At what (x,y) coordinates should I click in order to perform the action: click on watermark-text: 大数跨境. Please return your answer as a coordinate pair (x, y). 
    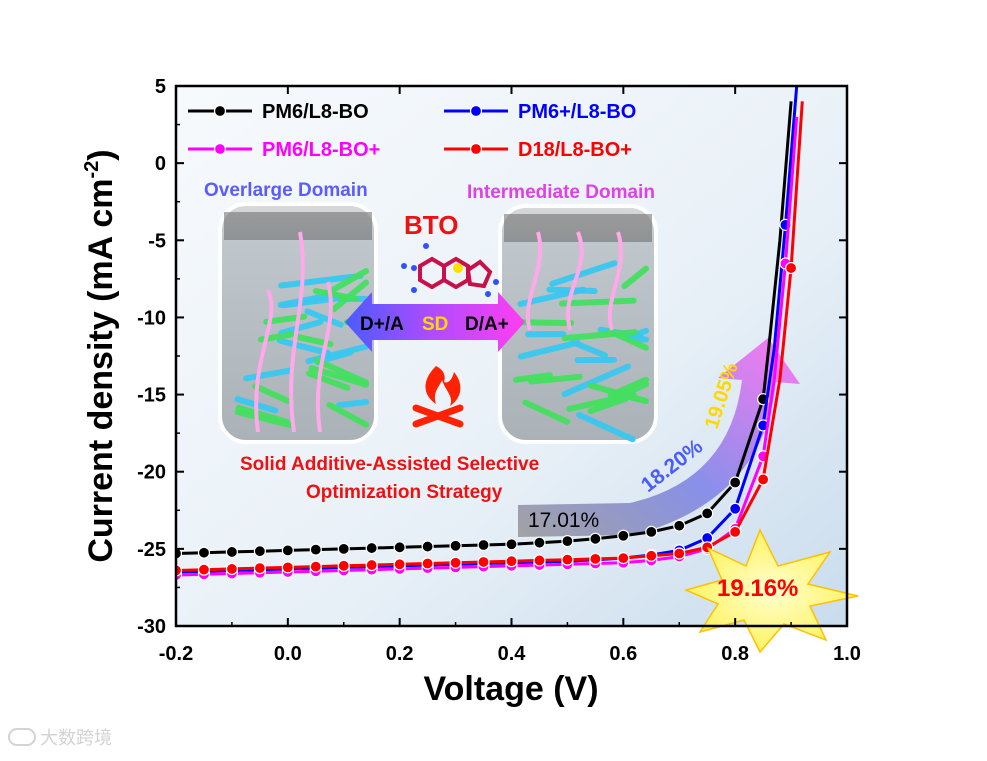
    Looking at the image, I should click on (76, 737).